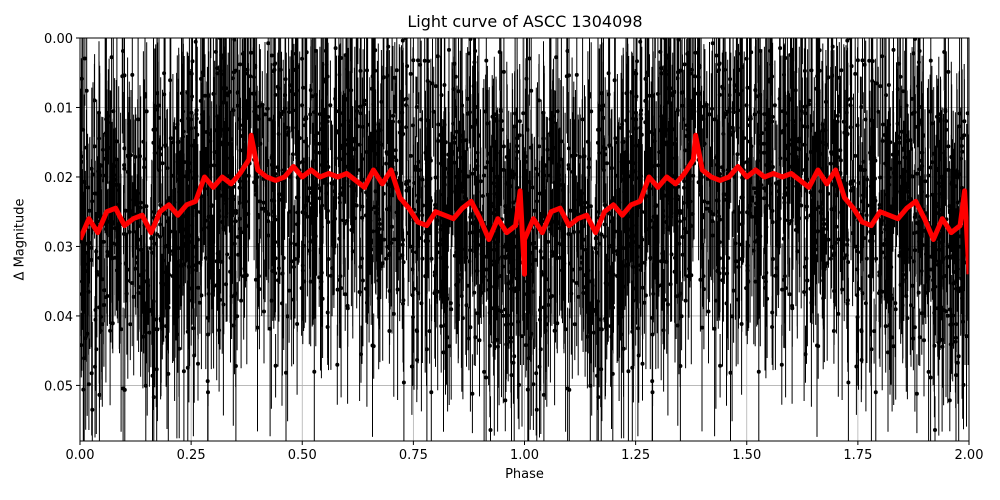  Describe the element at coordinates (58, 108) in the screenshot. I see `y-tick-label: 0.01` at that location.